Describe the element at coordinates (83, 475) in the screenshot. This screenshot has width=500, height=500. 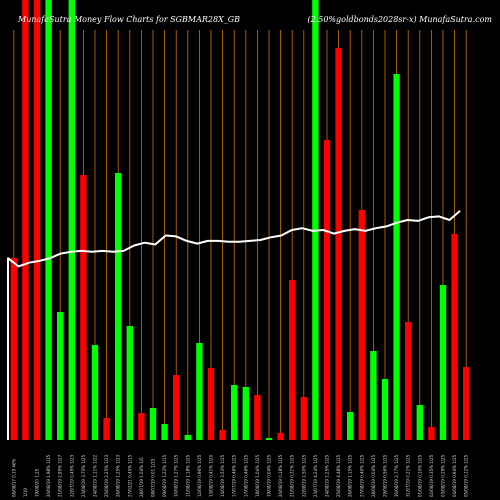
I see `x-tick-label: 23/08/19 3.70% 1/25` at that location.